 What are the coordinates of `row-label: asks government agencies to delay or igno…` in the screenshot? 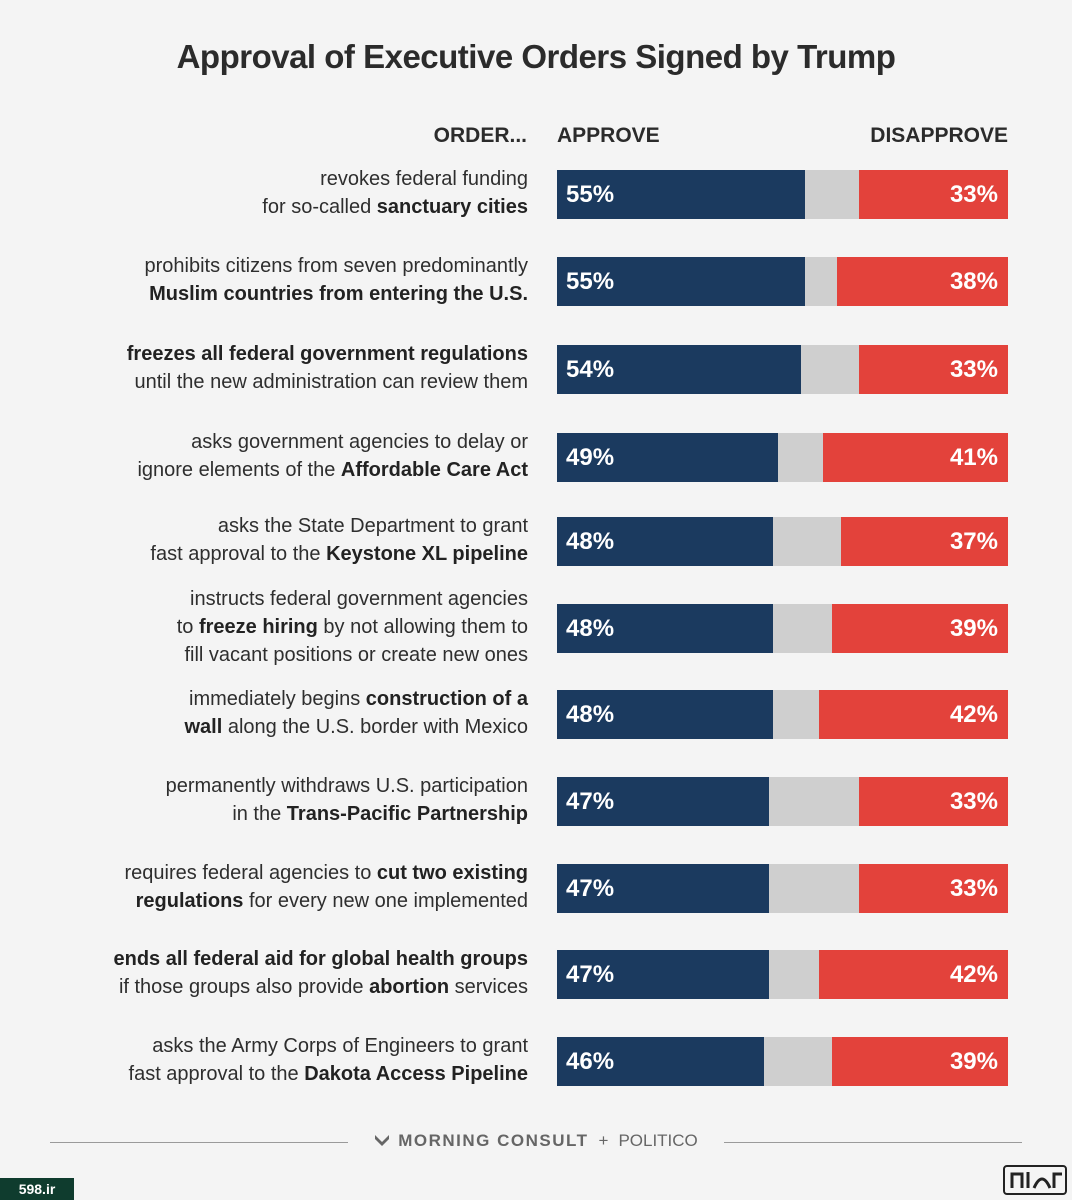 It's located at (268, 456).